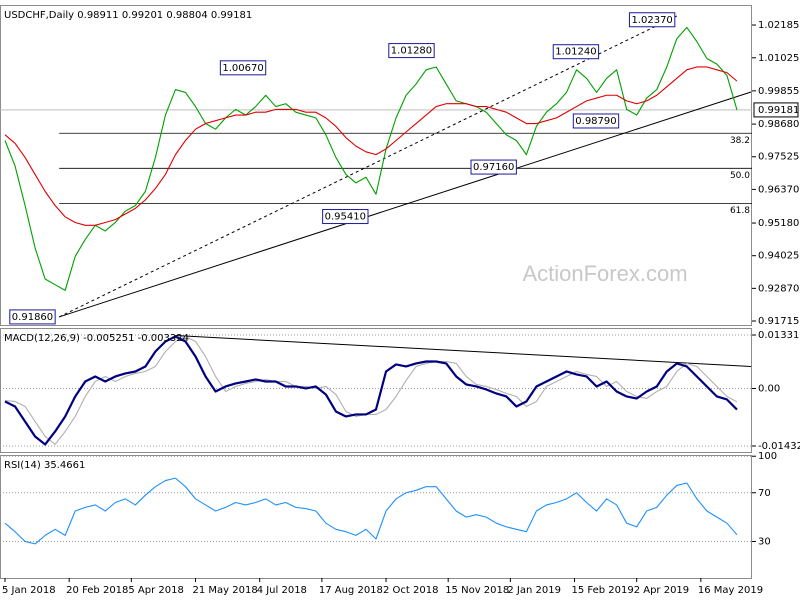 The width and height of the screenshot is (800, 600). What do you see at coordinates (225, 590) in the screenshot?
I see `x-tick-label: 21 May 2018` at bounding box center [225, 590].